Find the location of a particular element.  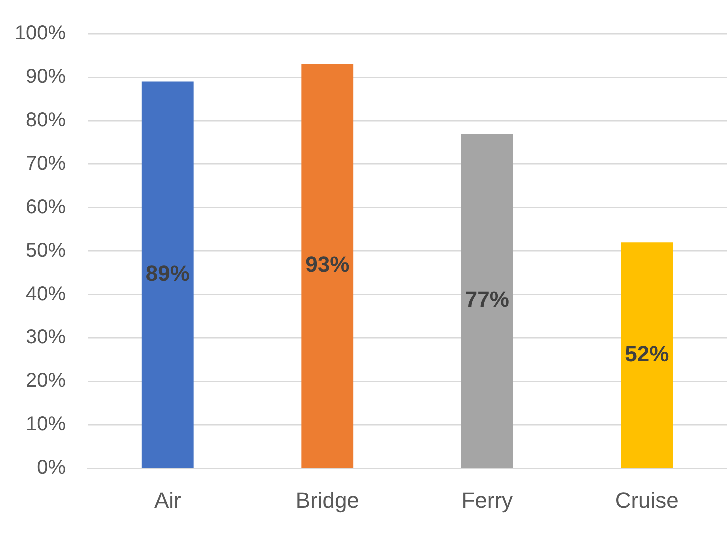

y-tick-label: 30% is located at coordinates (46, 337).